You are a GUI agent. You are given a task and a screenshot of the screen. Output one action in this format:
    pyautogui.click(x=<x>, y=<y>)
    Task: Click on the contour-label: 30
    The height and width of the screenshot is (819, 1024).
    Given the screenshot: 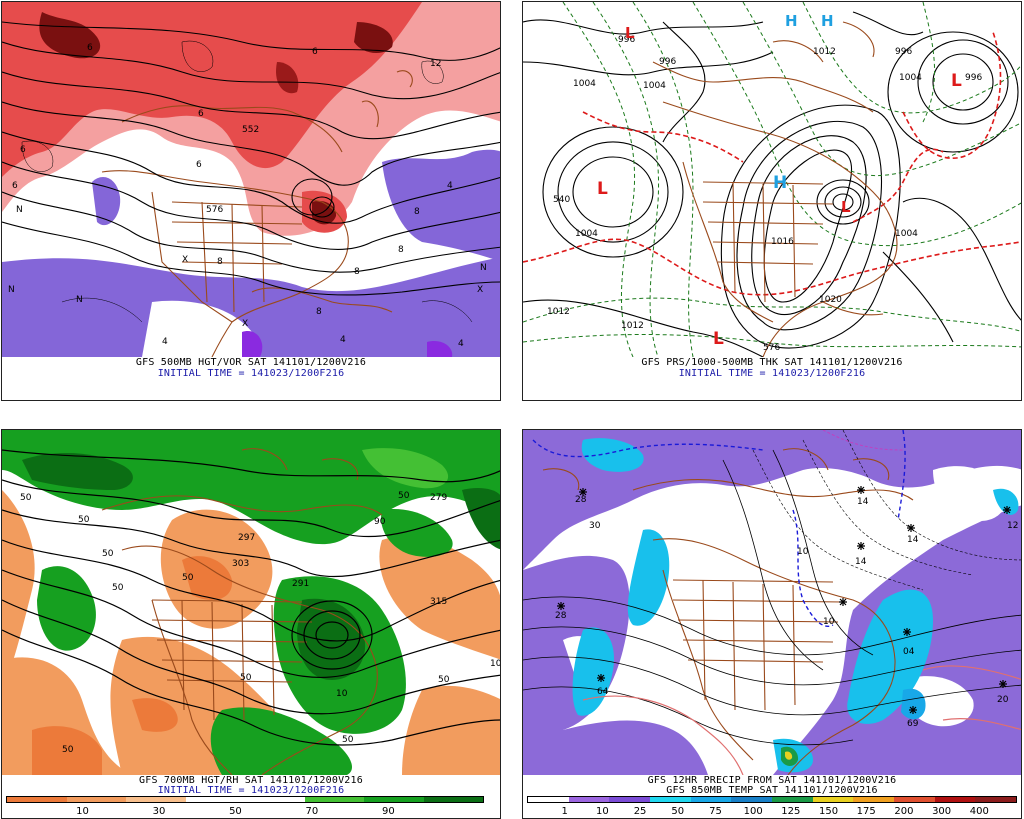 What is the action you would take?
    pyautogui.click(x=595, y=526)
    